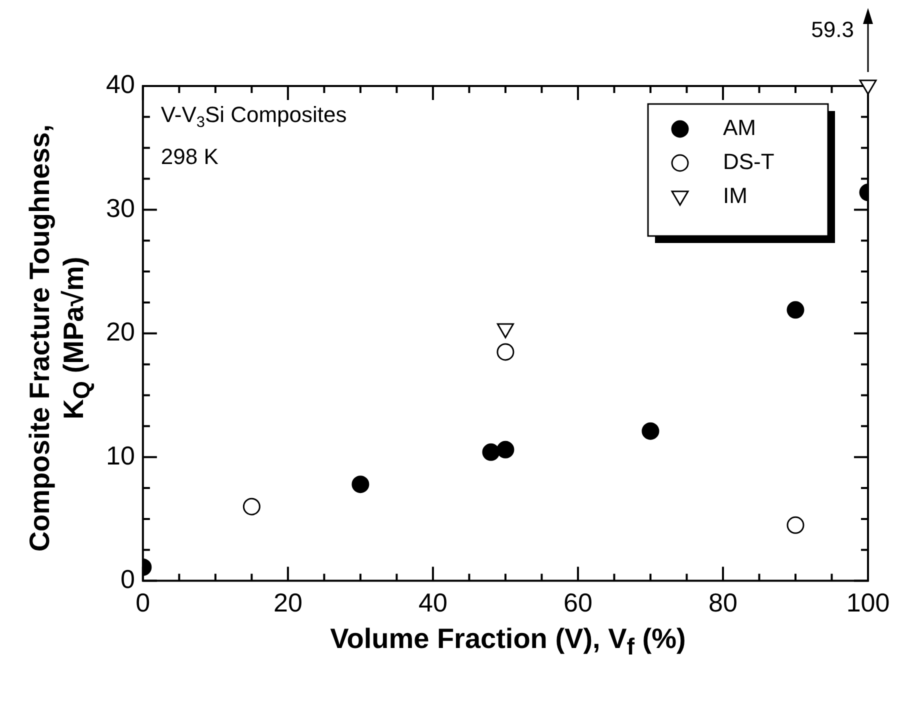  What do you see at coordinates (868, 603) in the screenshot?
I see `x-tick-label: 100` at bounding box center [868, 603].